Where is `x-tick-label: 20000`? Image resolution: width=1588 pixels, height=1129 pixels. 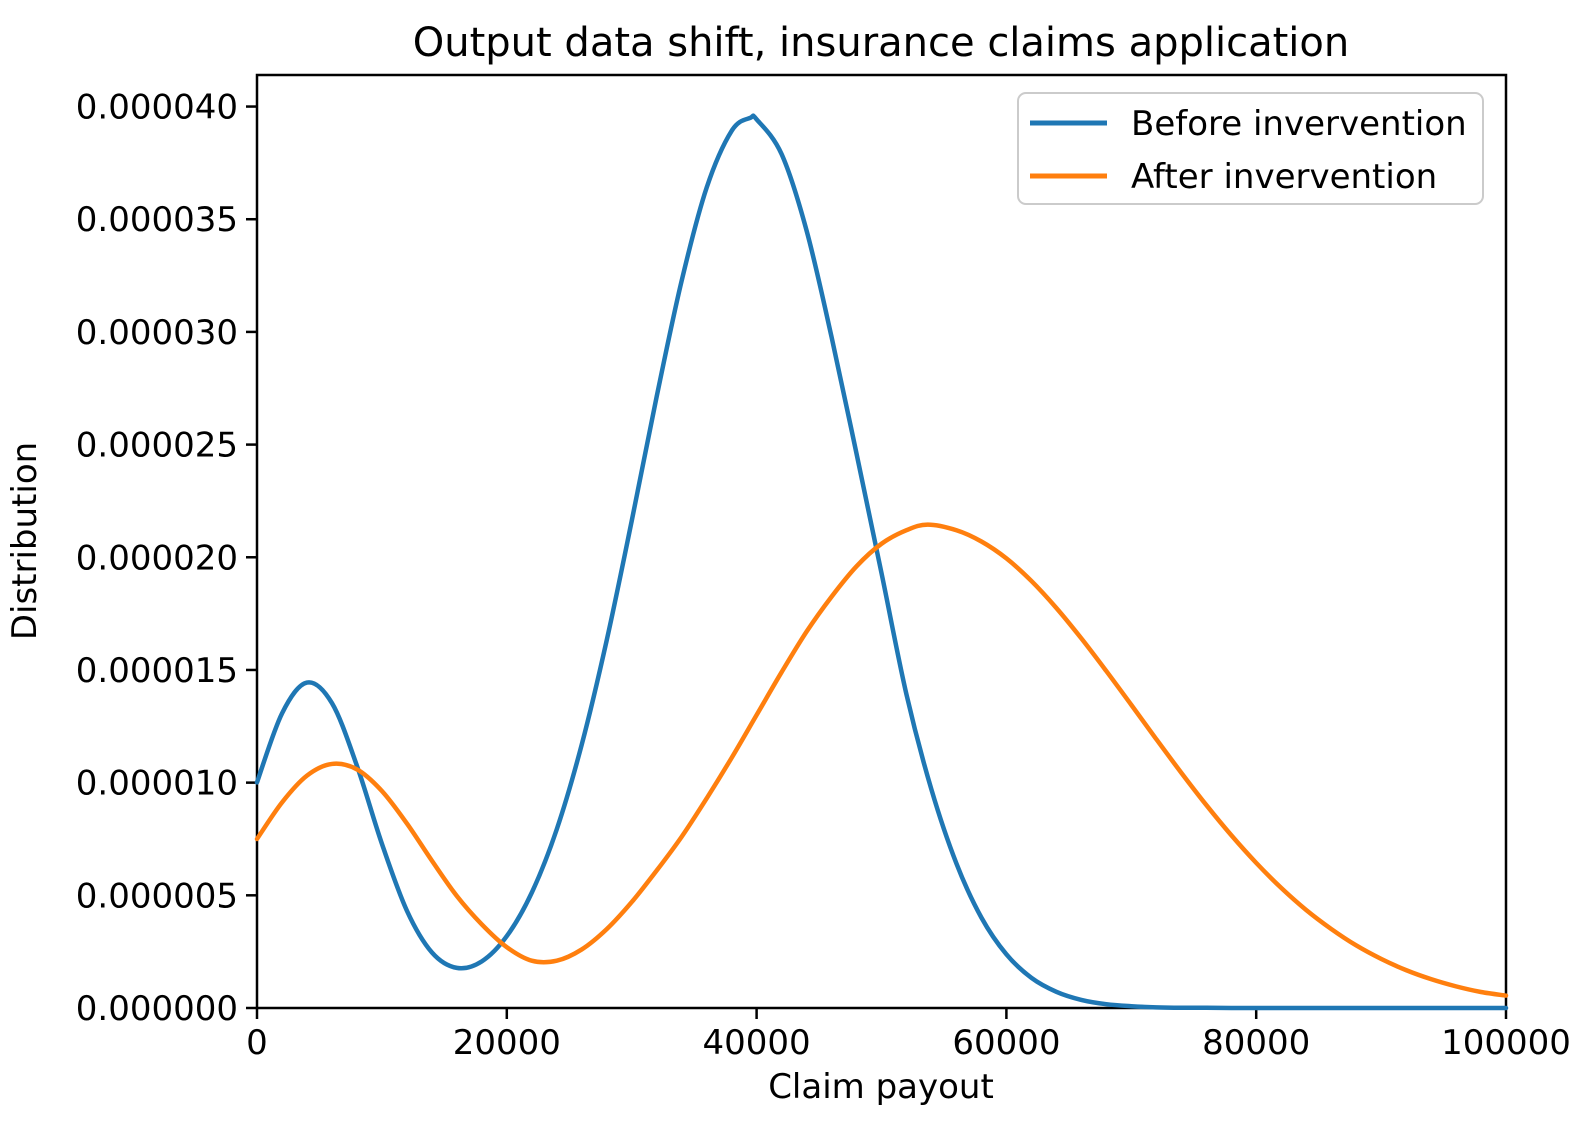 x-tick-label: 20000 is located at coordinates (507, 1043).